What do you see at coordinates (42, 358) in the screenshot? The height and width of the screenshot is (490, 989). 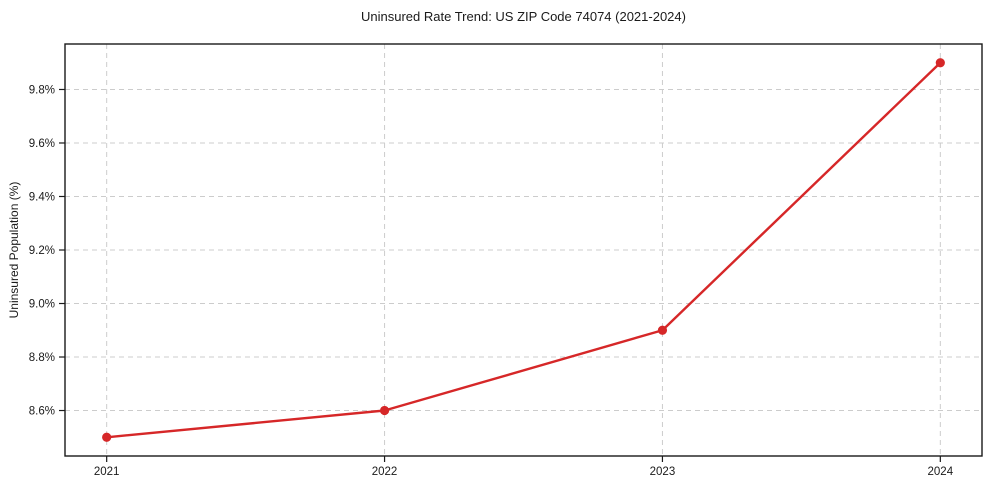 I see `y-tick-label: 8.8%` at bounding box center [42, 358].